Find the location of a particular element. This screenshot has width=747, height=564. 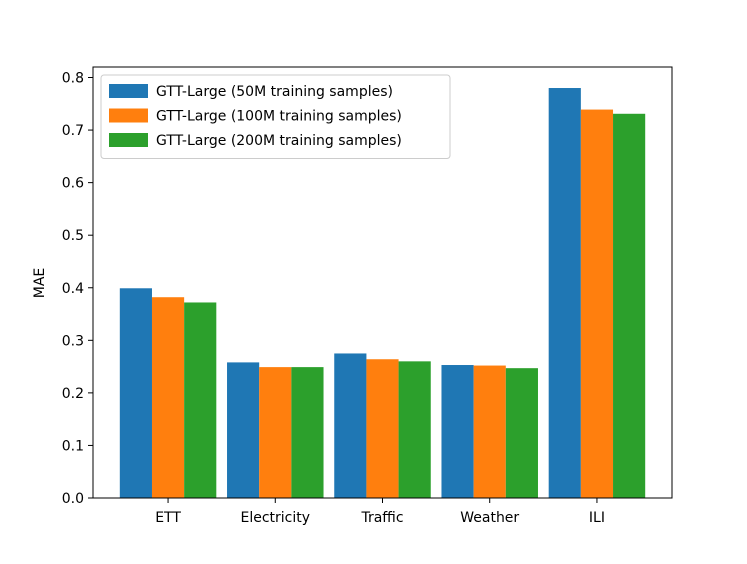

y-tick-label: 0.7 is located at coordinates (73, 131).